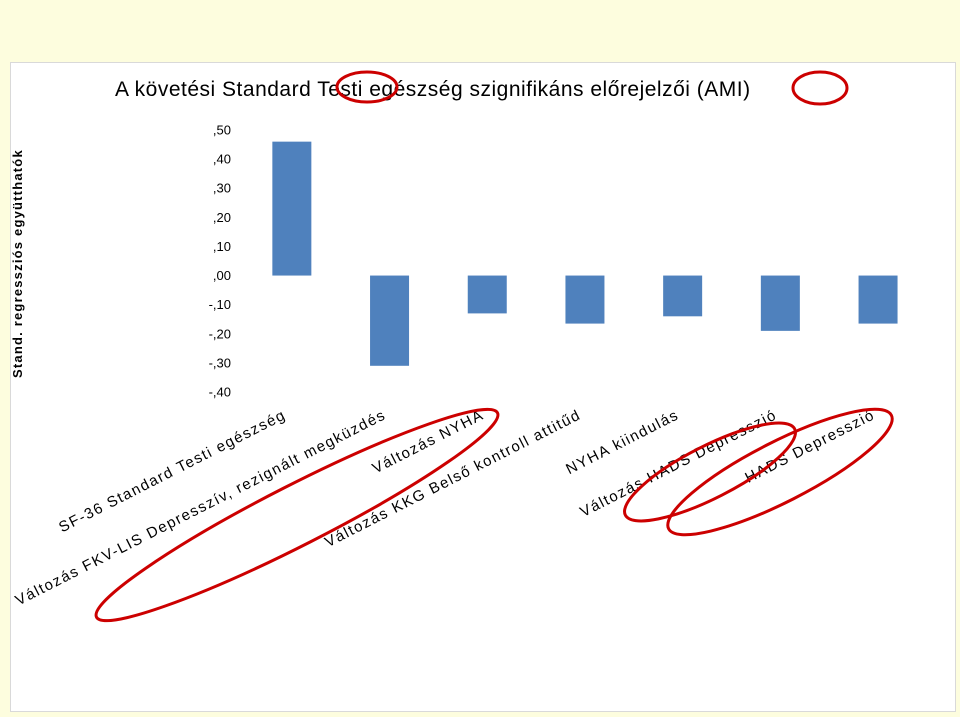 This screenshot has height=717, width=960. What do you see at coordinates (220, 362) in the screenshot?
I see `y-tick-label: -,30` at bounding box center [220, 362].